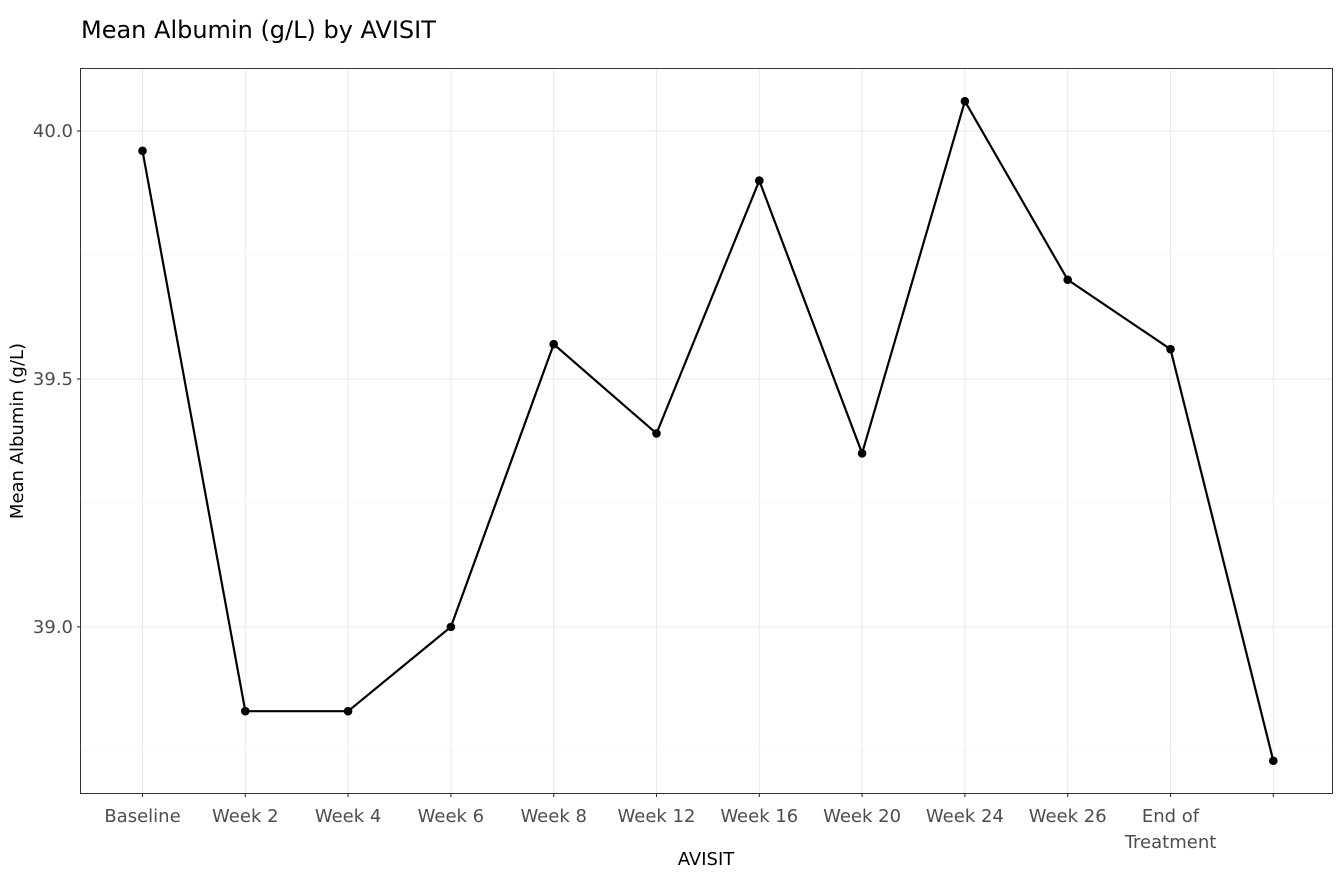 The image size is (1339, 892). I want to click on x-axis-title: AVISIT, so click(707, 859).